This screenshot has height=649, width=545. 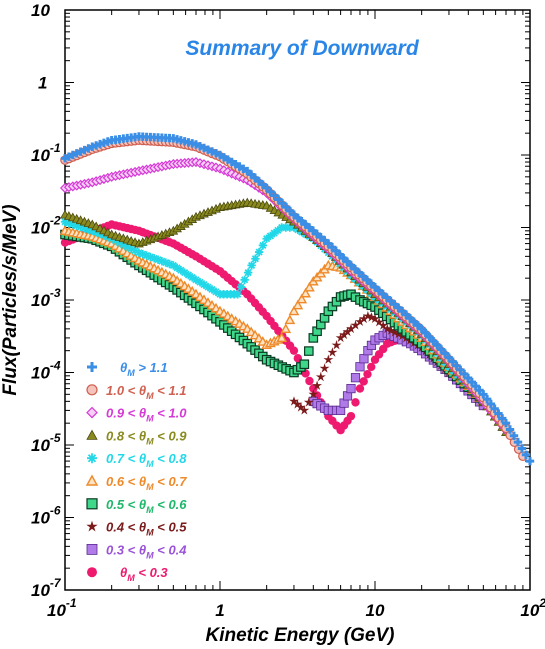 What do you see at coordinates (146, 437) in the screenshot?
I see `legend-label: 0.8 < θM < 0.9` at bounding box center [146, 437].